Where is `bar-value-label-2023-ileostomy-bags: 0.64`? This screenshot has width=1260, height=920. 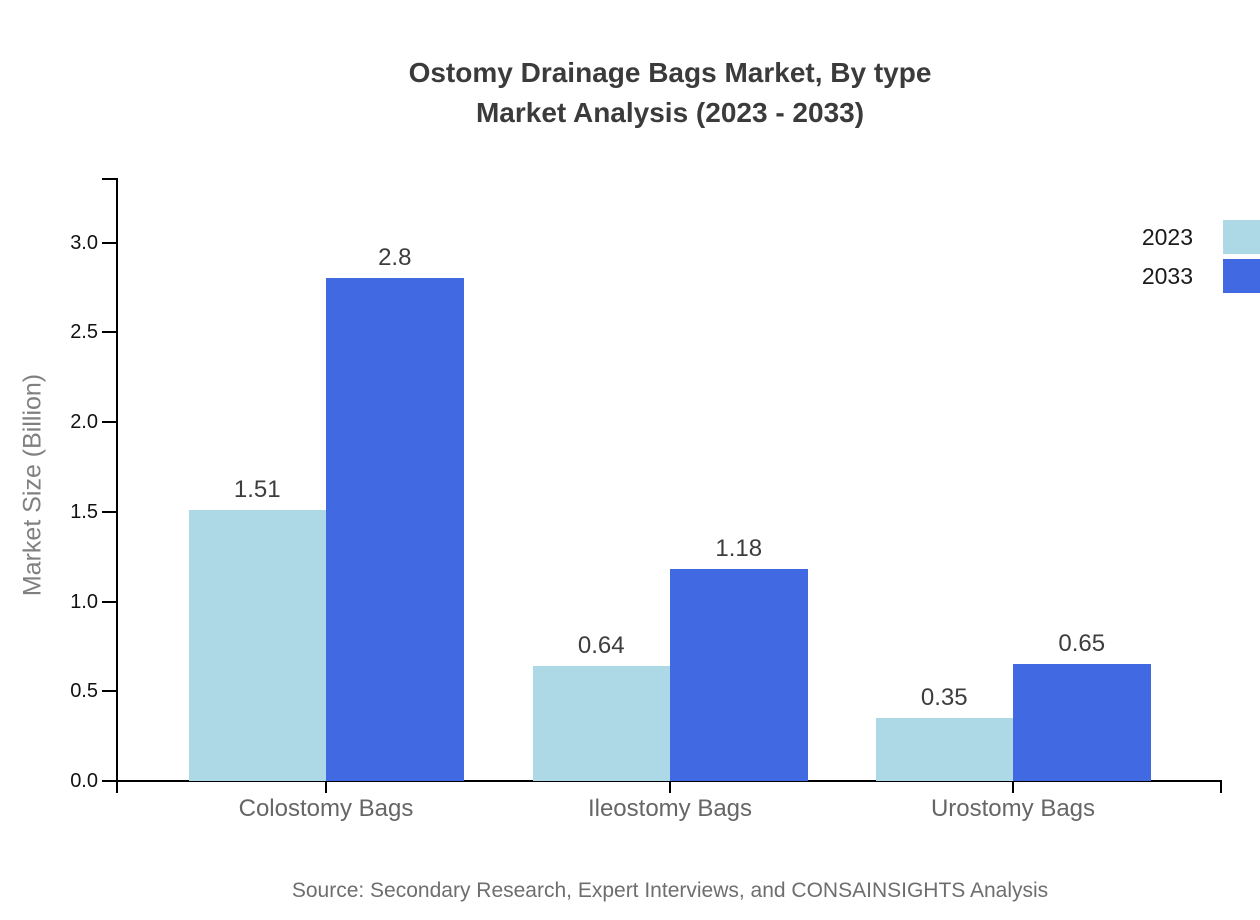
bar-value-label-2023-ileostomy-bags: 0.64 is located at coordinates (601, 646).